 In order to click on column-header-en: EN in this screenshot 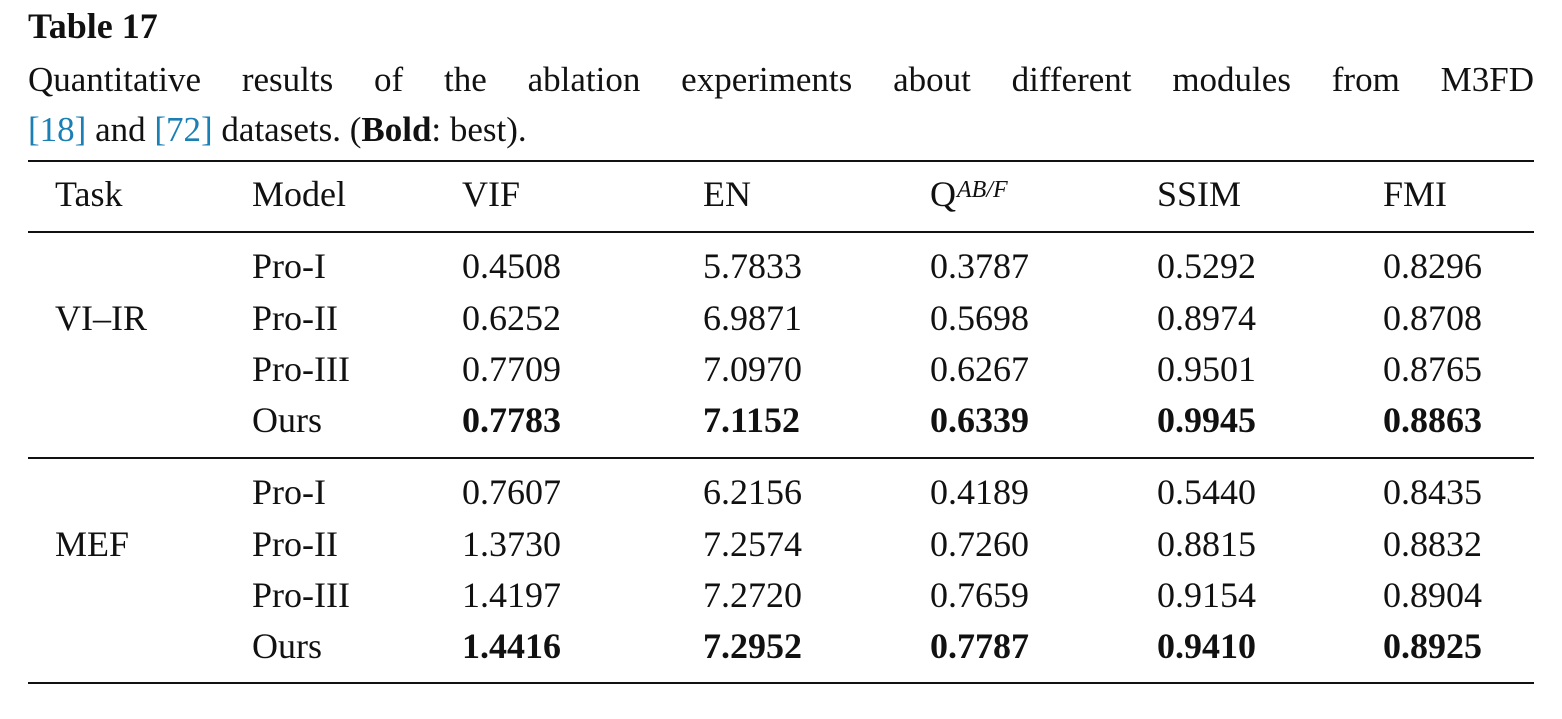, I will do `click(727, 194)`.